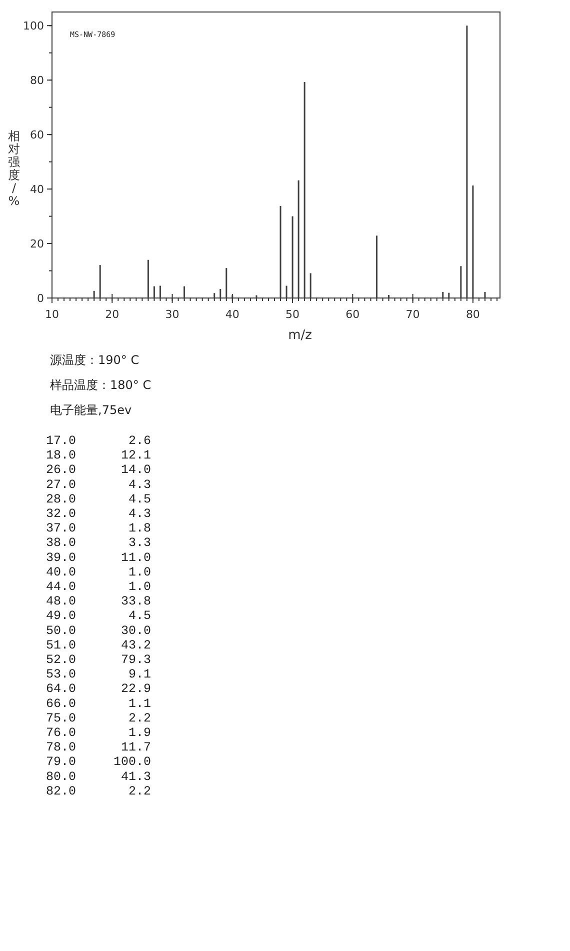 The image size is (570, 951). Describe the element at coordinates (112, 314) in the screenshot. I see `x-tick-label: 20` at that location.